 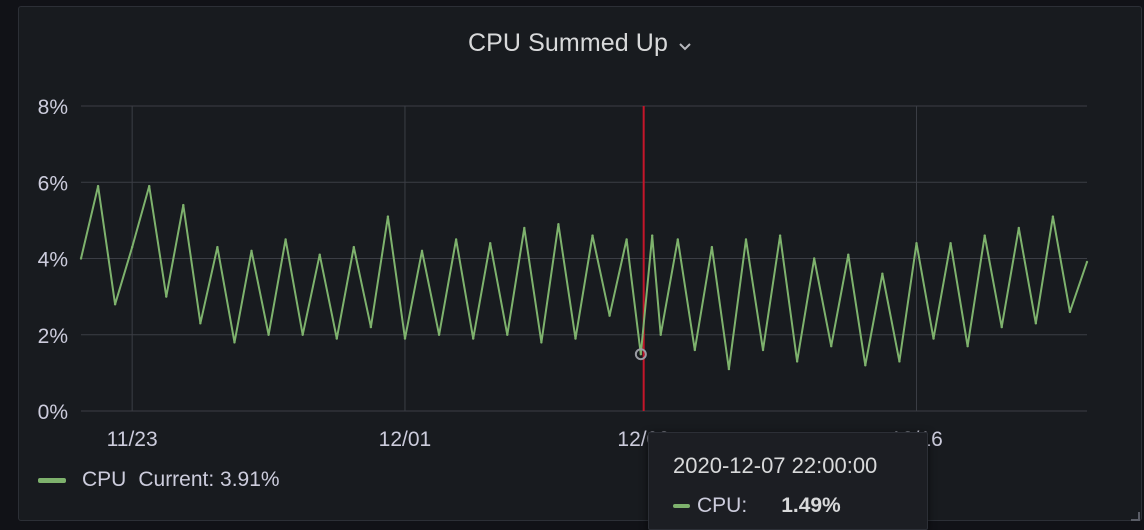 What do you see at coordinates (1135, 517) in the screenshot?
I see `resize-handle-icon` at bounding box center [1135, 517].